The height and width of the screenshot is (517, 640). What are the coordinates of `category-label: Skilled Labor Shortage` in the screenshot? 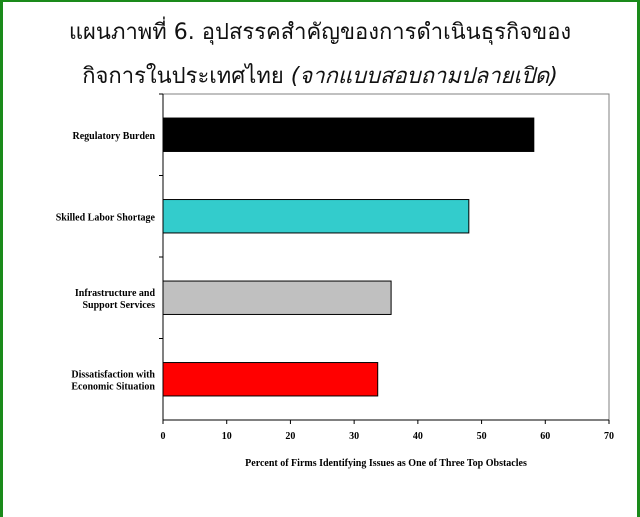 It's located at (106, 217).